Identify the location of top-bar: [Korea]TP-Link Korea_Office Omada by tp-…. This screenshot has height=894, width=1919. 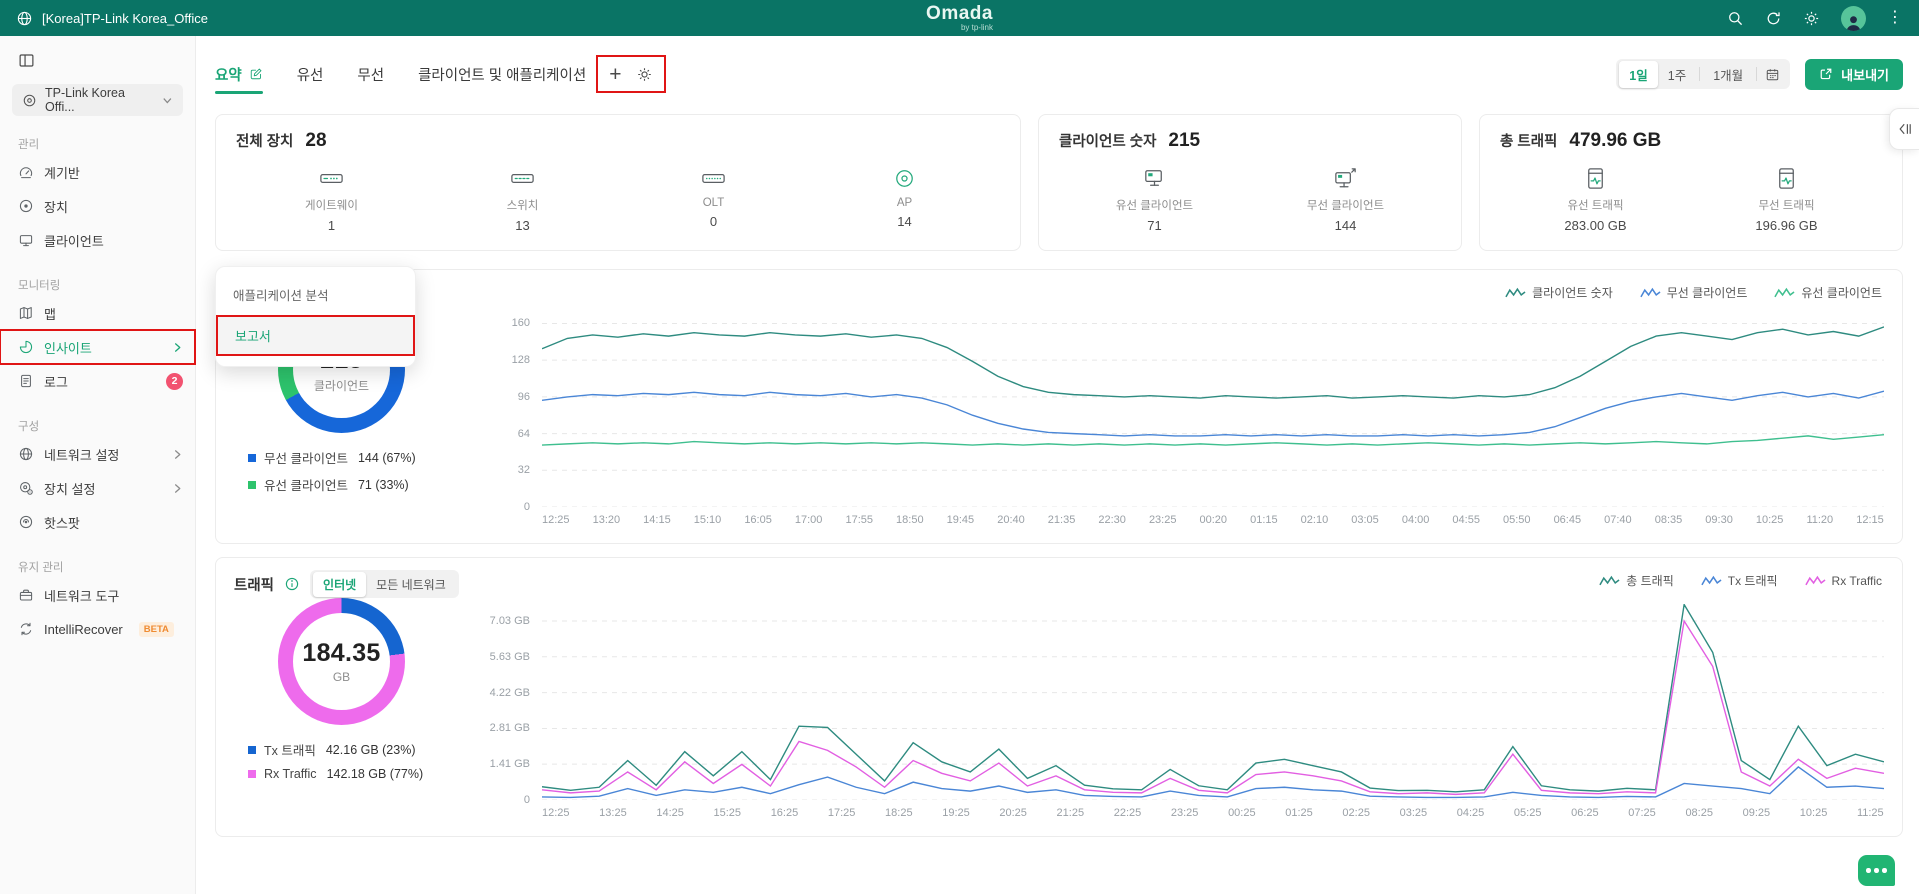
(959, 18).